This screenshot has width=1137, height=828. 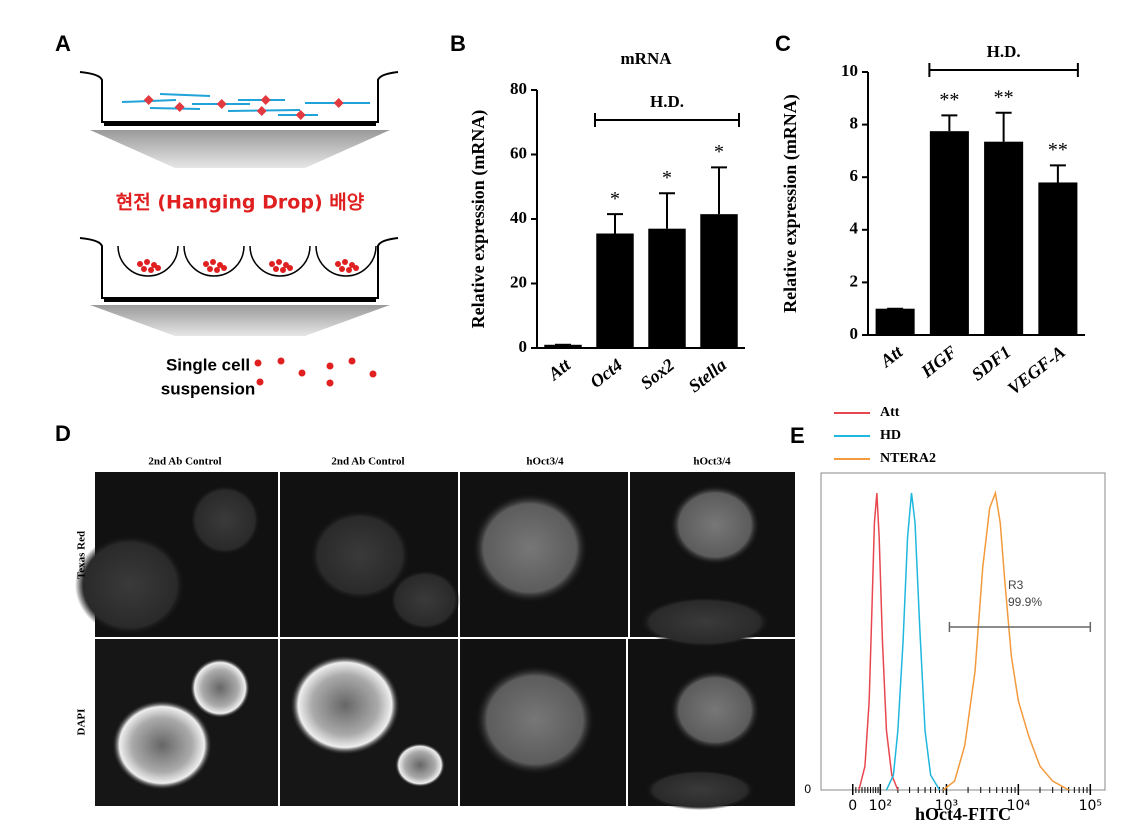 What do you see at coordinates (1016, 585) in the screenshot?
I see `gate-label: R3` at bounding box center [1016, 585].